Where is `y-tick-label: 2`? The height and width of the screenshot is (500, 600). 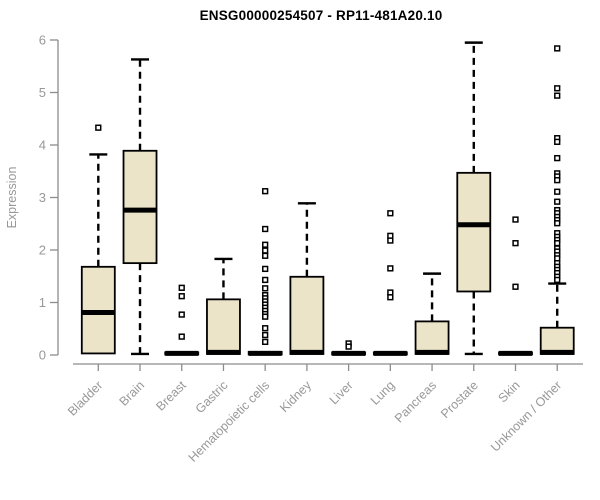 y-tick-label: 2 is located at coordinates (42, 250).